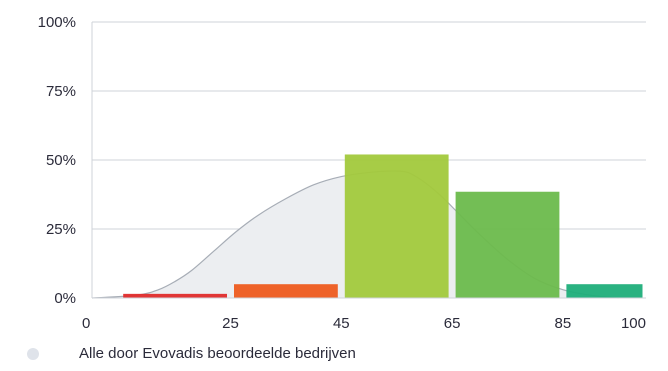 This screenshot has height=371, width=668. What do you see at coordinates (57, 22) in the screenshot?
I see `y-tick-label: 100%` at bounding box center [57, 22].